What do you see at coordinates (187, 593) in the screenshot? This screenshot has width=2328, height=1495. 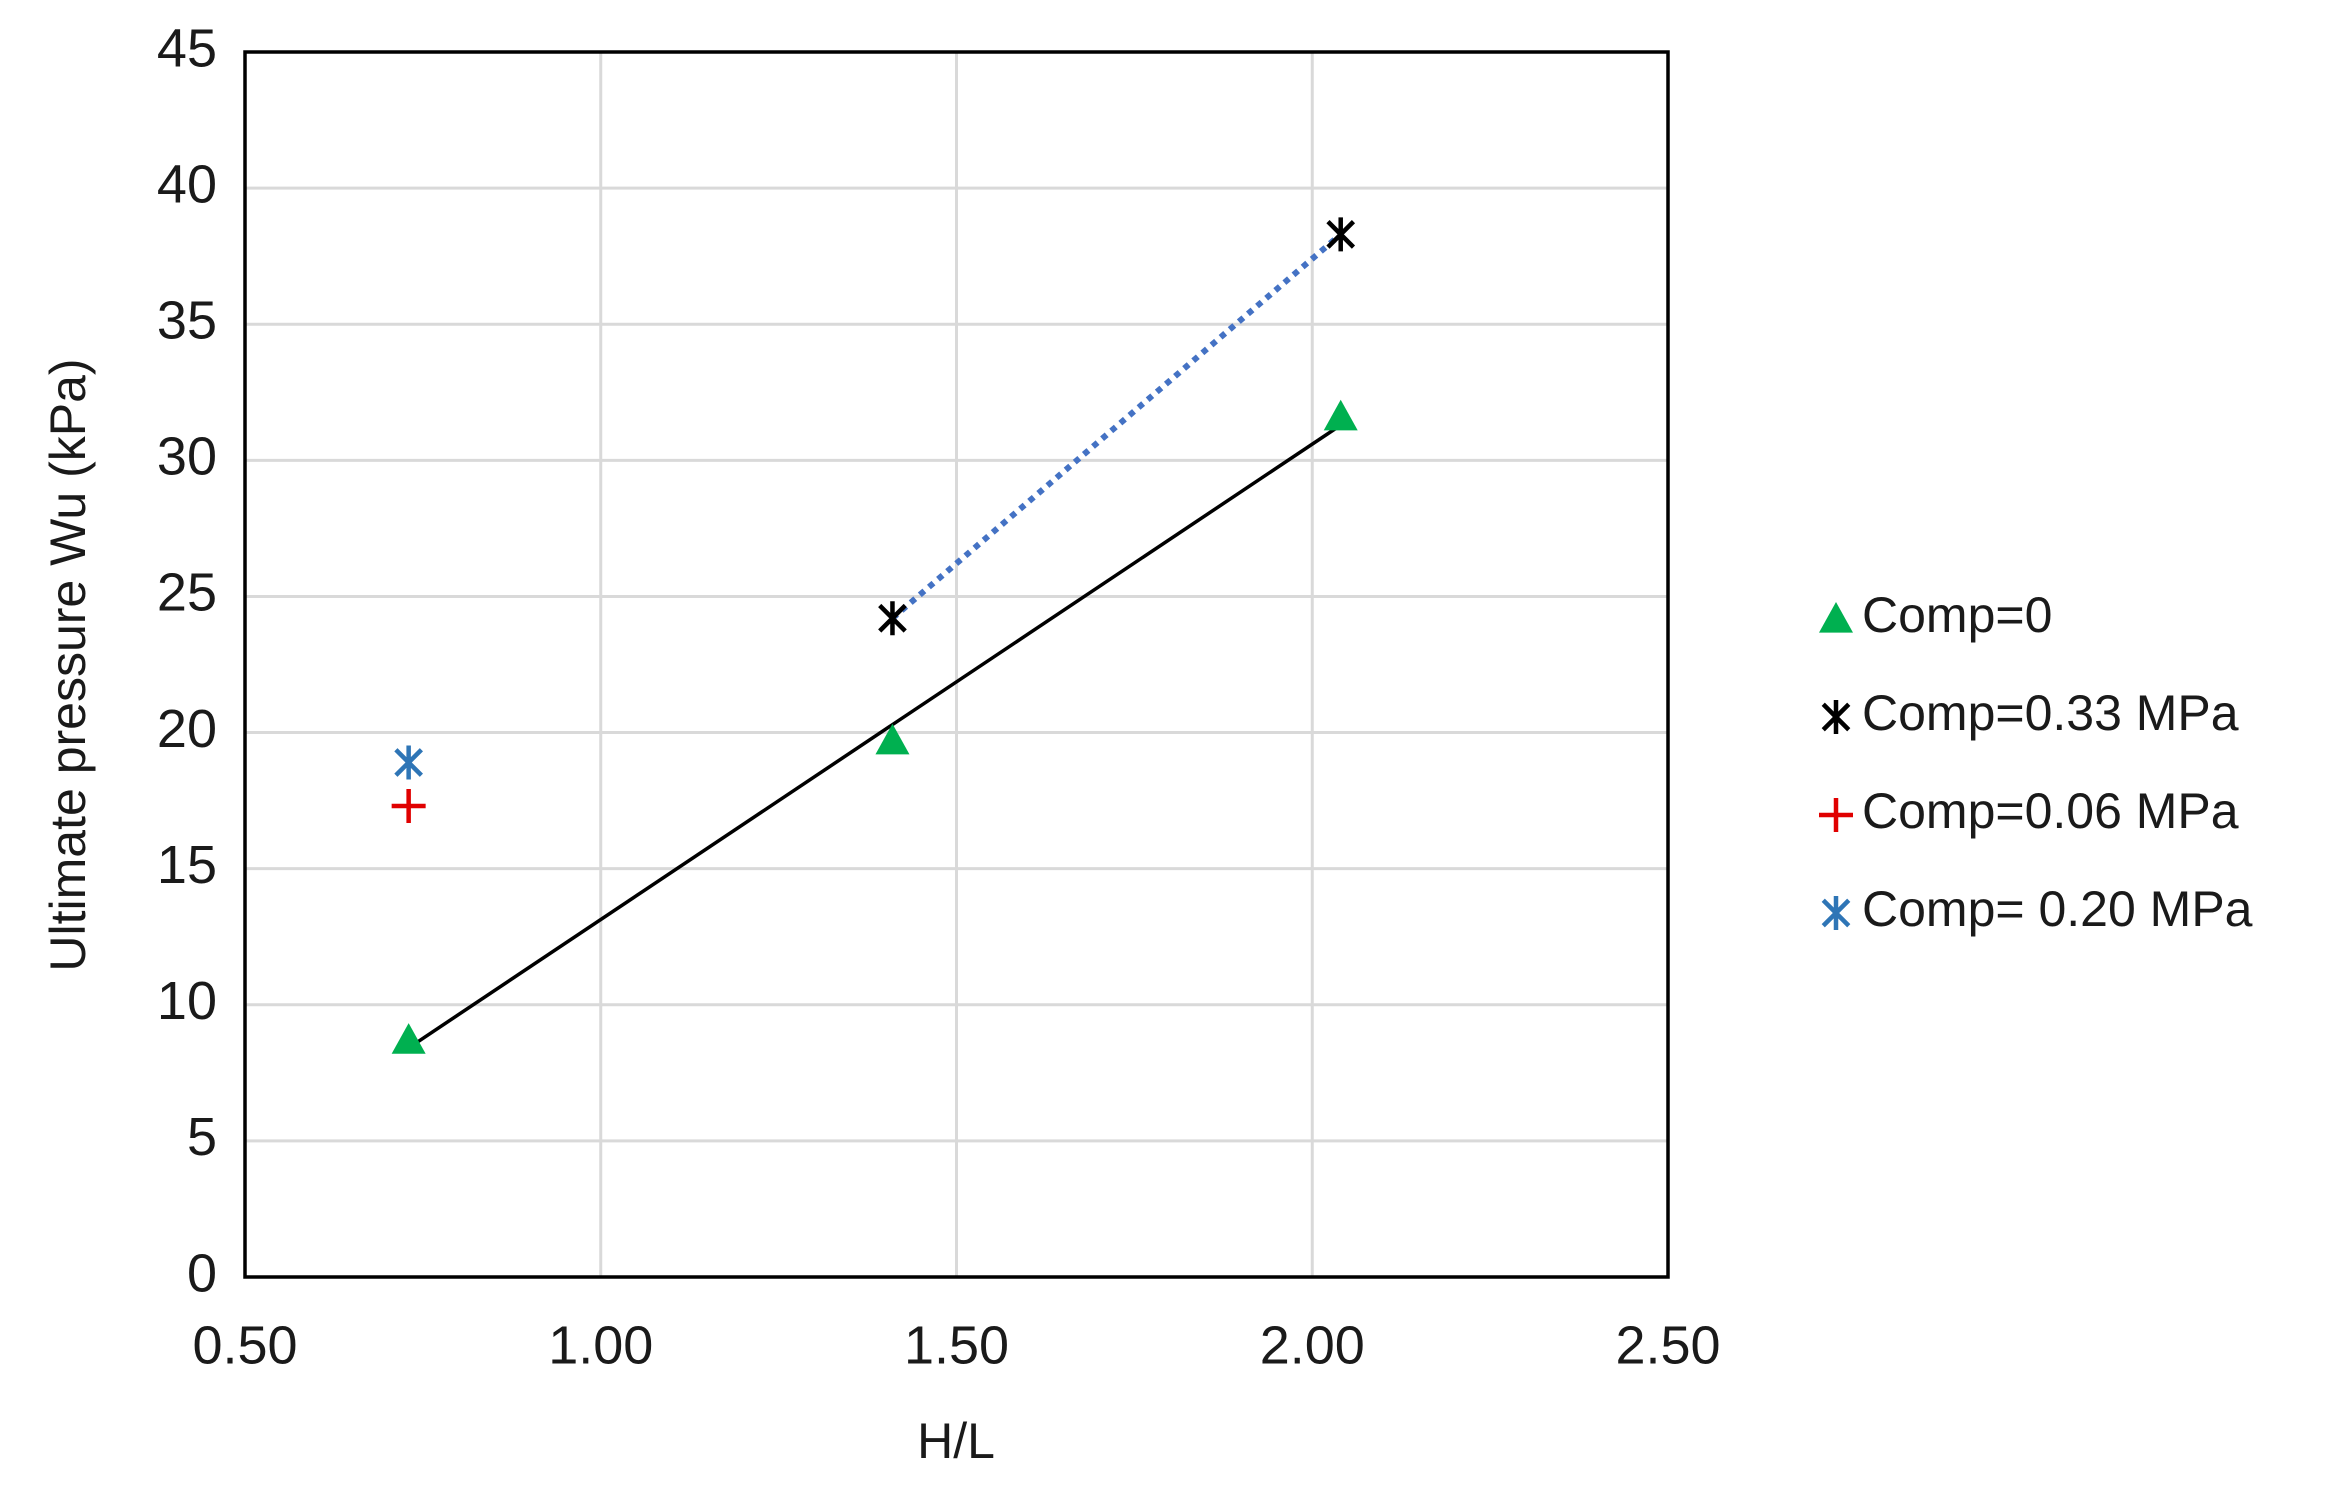 I see `y-tick-label: 25` at bounding box center [187, 593].